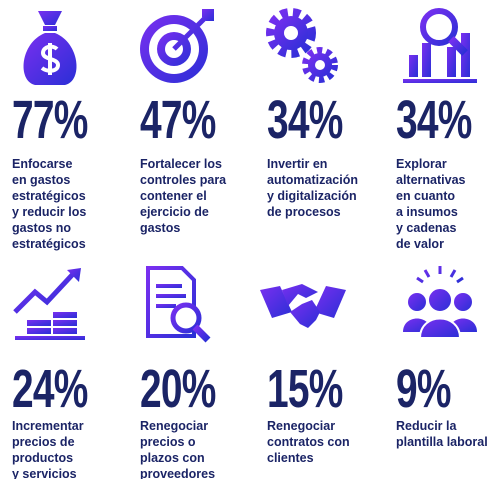 This screenshot has width=500, height=479. What do you see at coordinates (48, 426) in the screenshot?
I see `description: Incrementar` at bounding box center [48, 426].